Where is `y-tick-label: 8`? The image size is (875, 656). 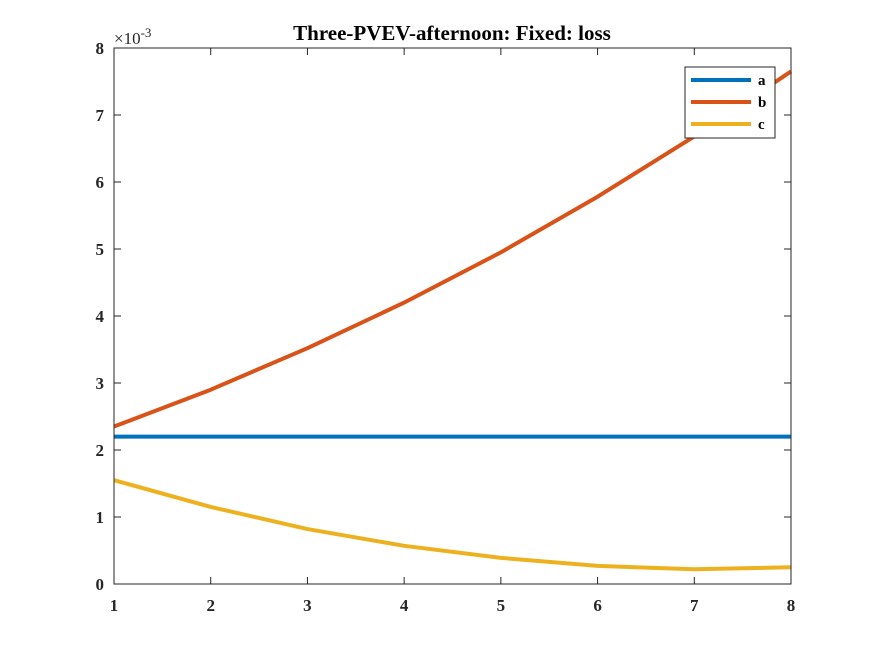 y-tick-label: 8 is located at coordinates (100, 48).